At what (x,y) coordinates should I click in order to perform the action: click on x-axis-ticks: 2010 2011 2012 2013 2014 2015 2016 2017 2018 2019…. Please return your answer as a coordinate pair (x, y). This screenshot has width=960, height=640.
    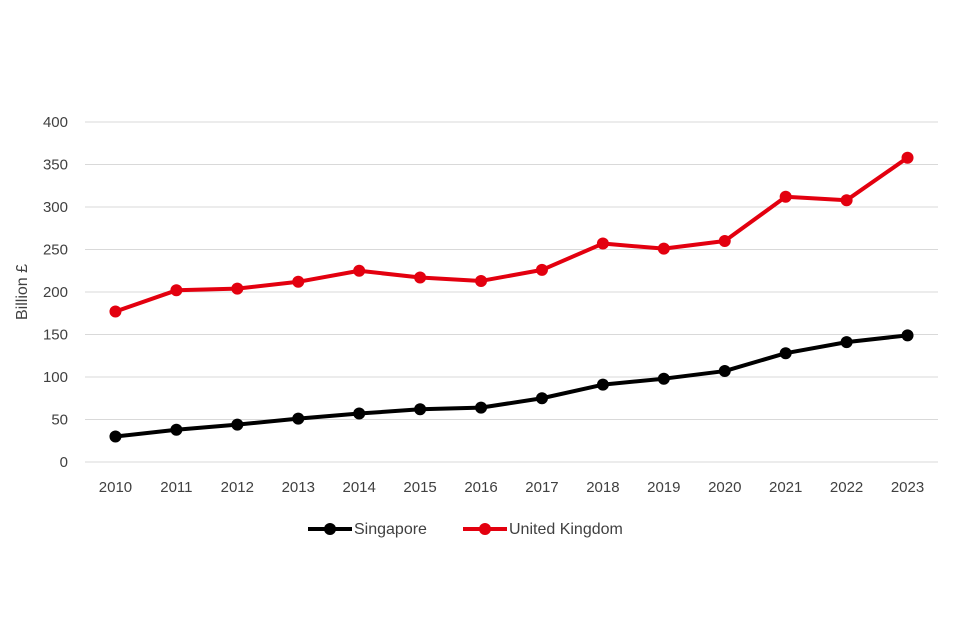
    Looking at the image, I should click on (511, 487).